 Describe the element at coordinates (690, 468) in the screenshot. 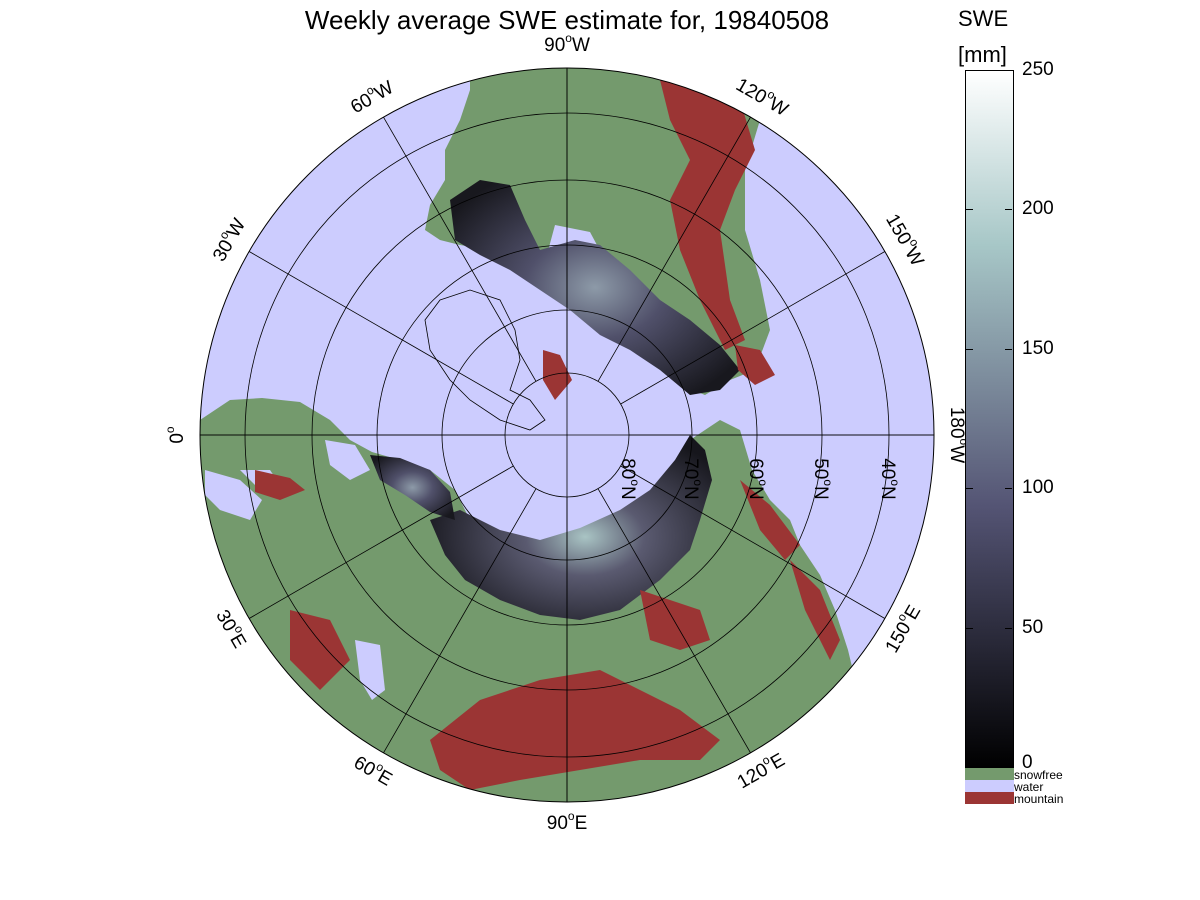

I see `latitude-label-degrees: 70` at that location.